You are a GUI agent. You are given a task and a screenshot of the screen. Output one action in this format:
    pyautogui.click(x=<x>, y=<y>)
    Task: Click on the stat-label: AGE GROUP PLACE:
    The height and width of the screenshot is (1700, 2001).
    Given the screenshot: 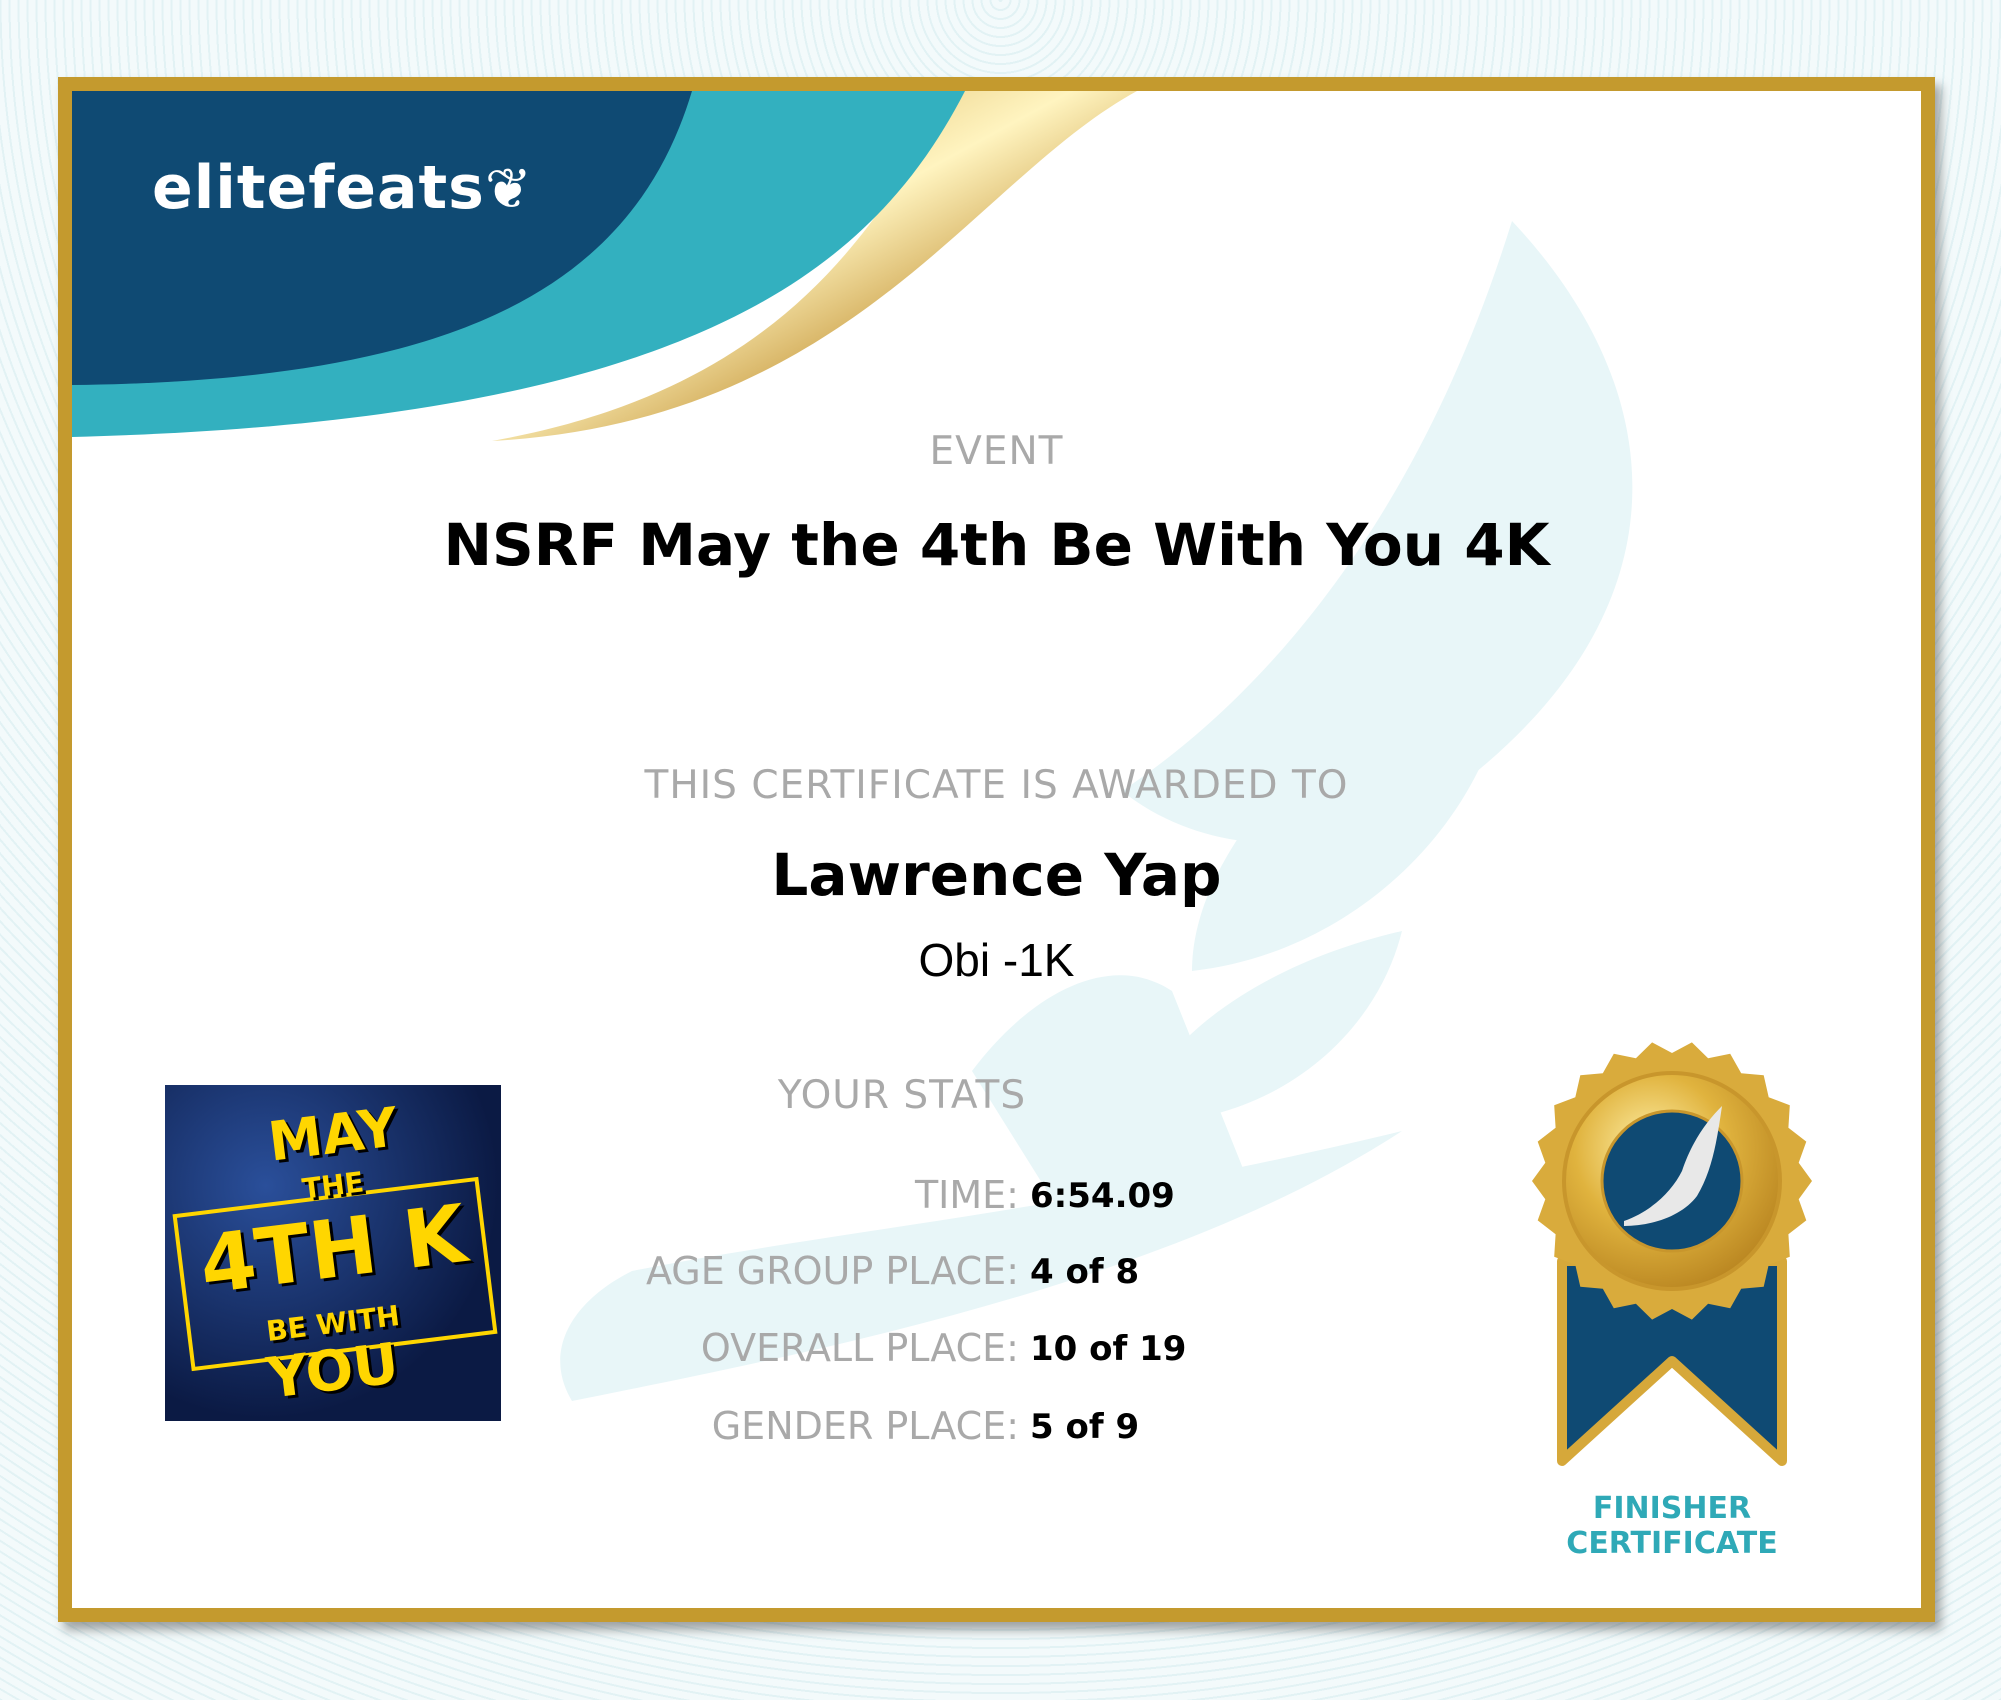 What is the action you would take?
    pyautogui.click(x=832, y=1271)
    